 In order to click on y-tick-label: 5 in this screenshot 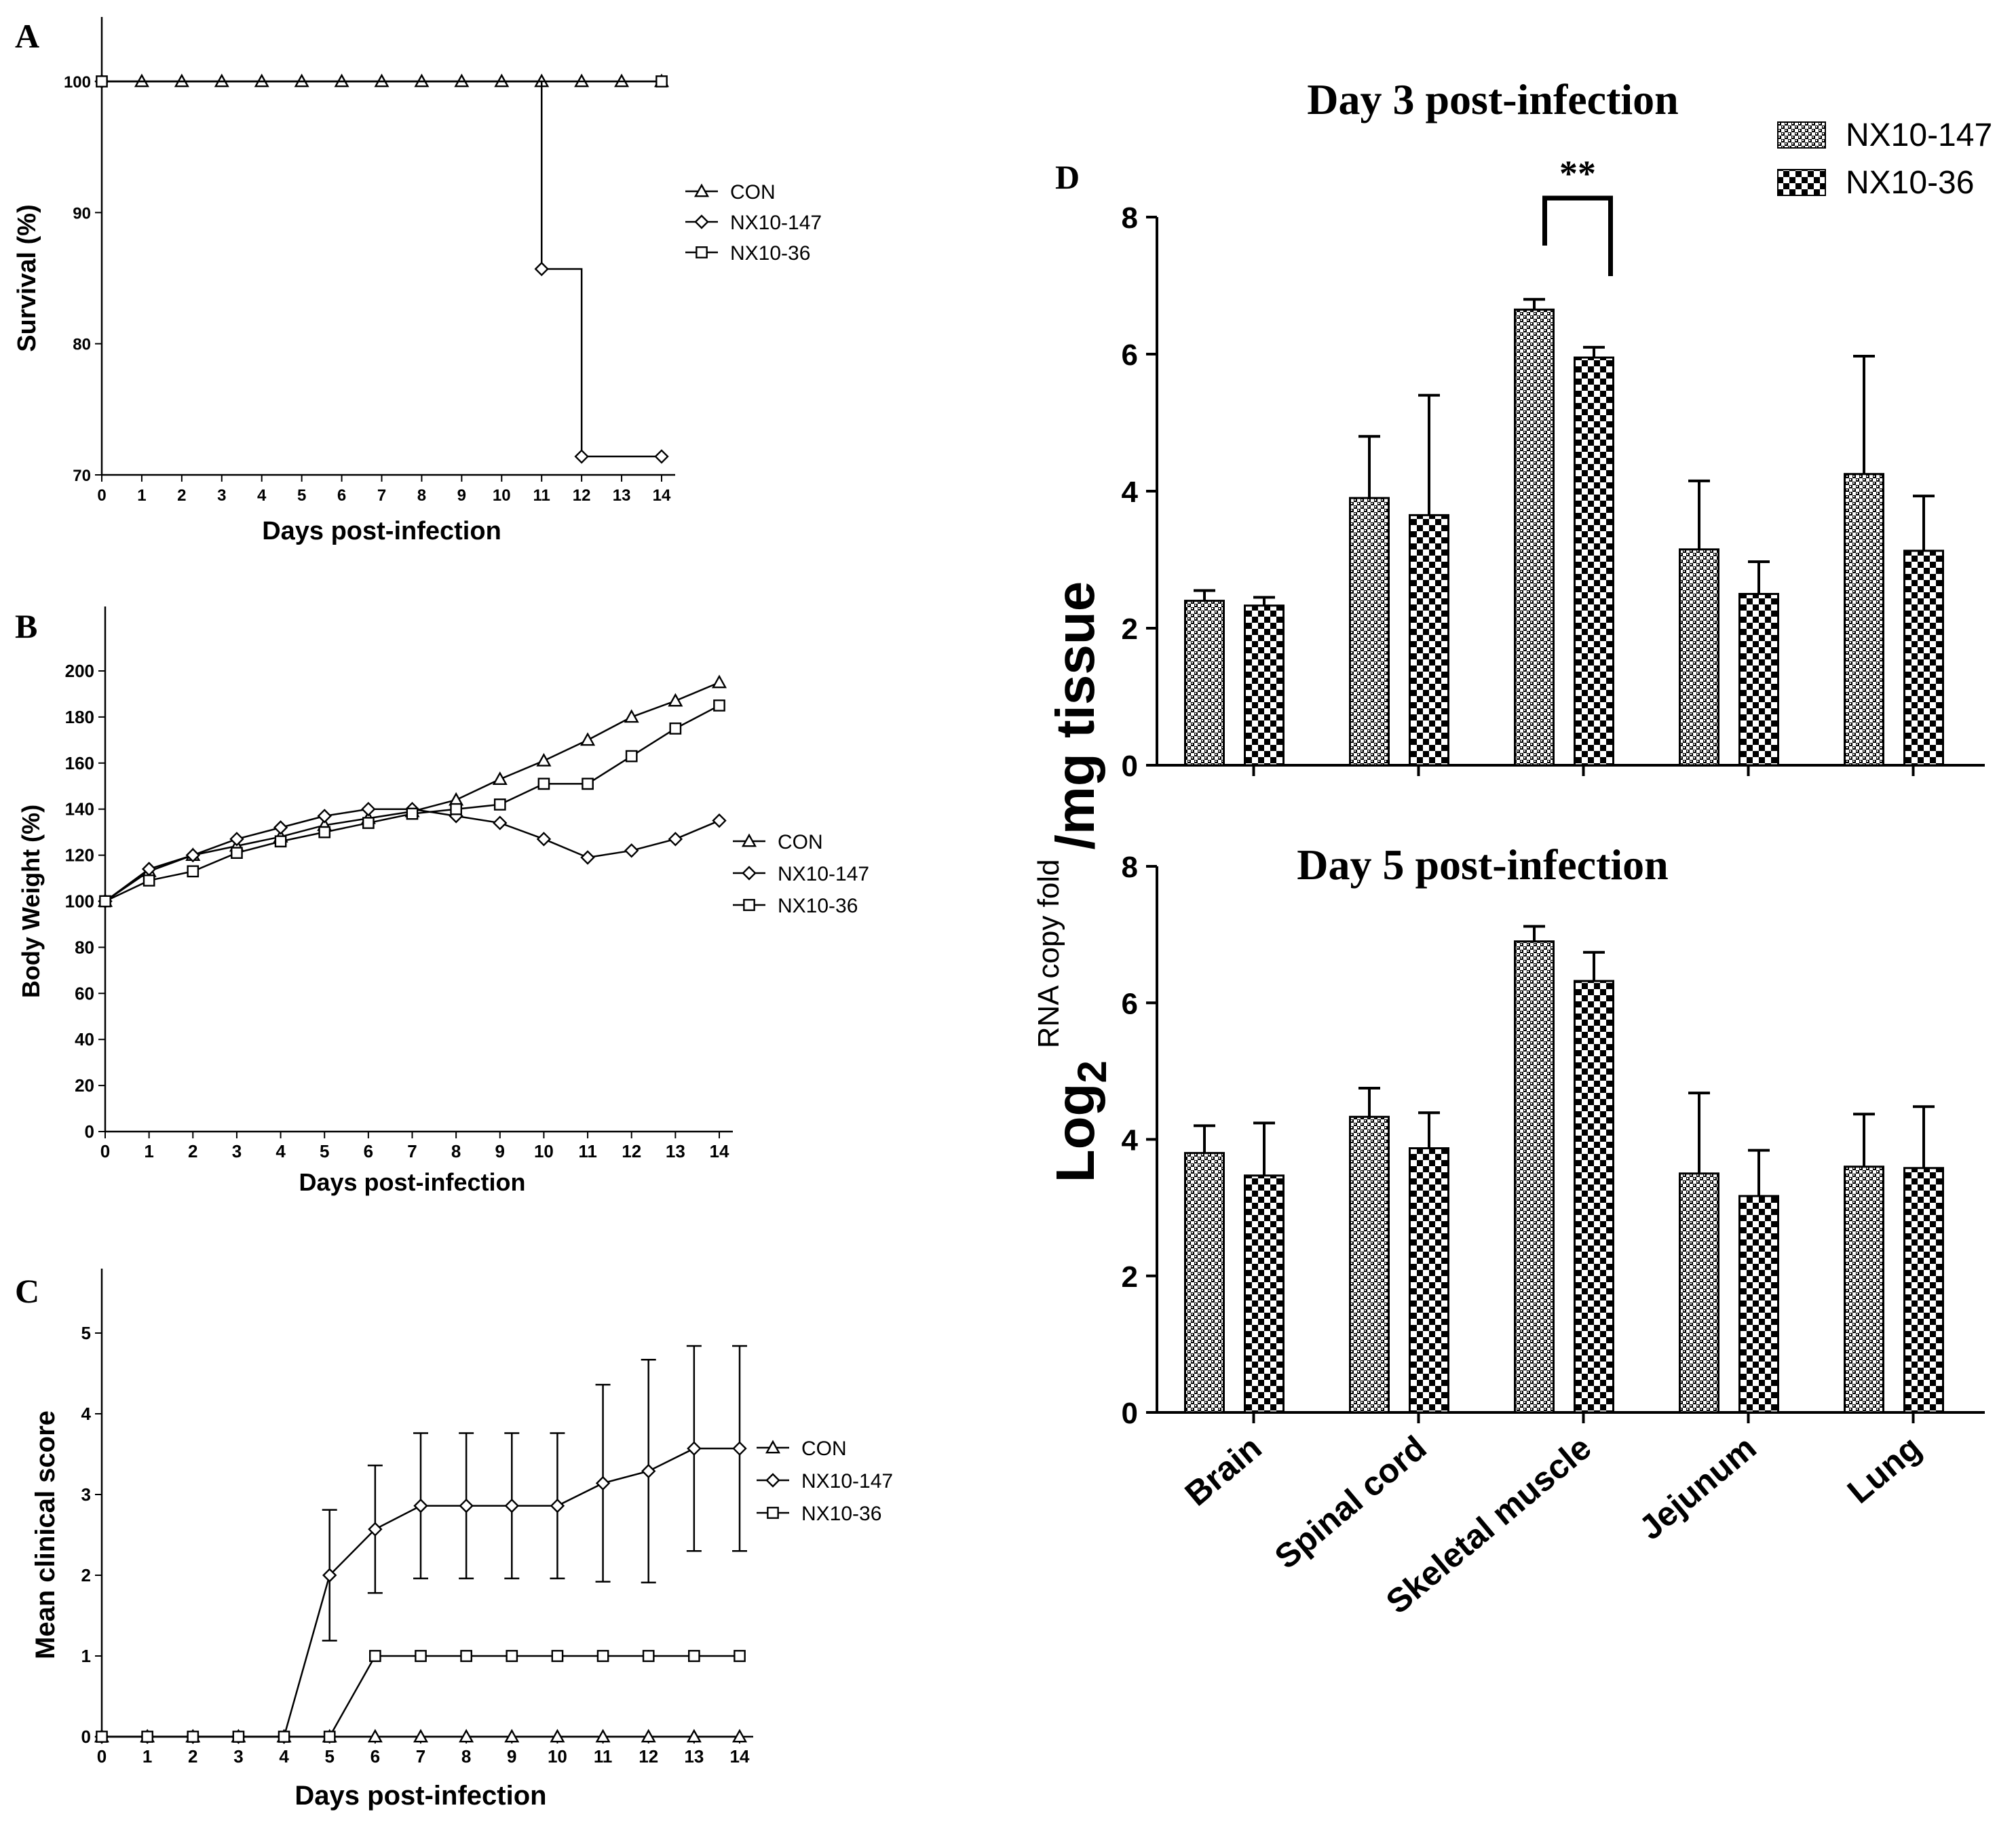, I will do `click(86, 1333)`.